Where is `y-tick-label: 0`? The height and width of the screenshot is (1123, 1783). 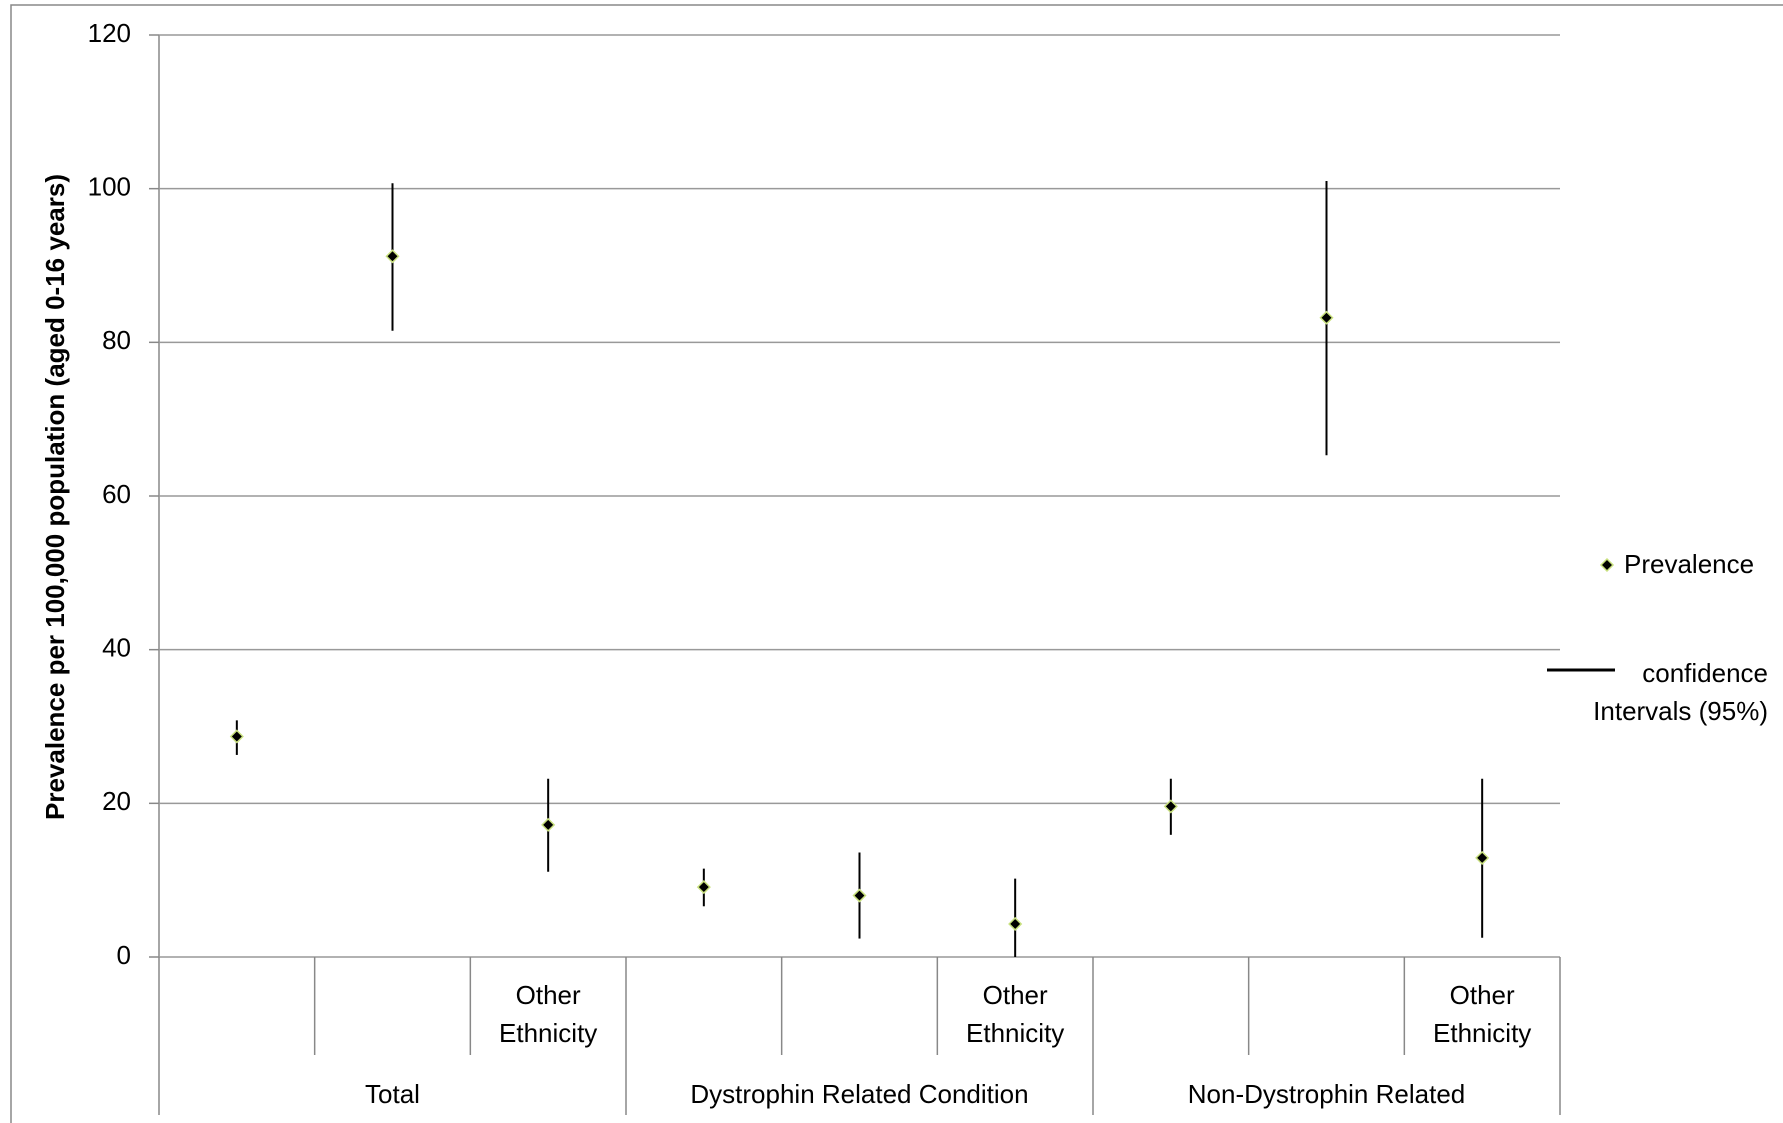
y-tick-label: 0 is located at coordinates (124, 955).